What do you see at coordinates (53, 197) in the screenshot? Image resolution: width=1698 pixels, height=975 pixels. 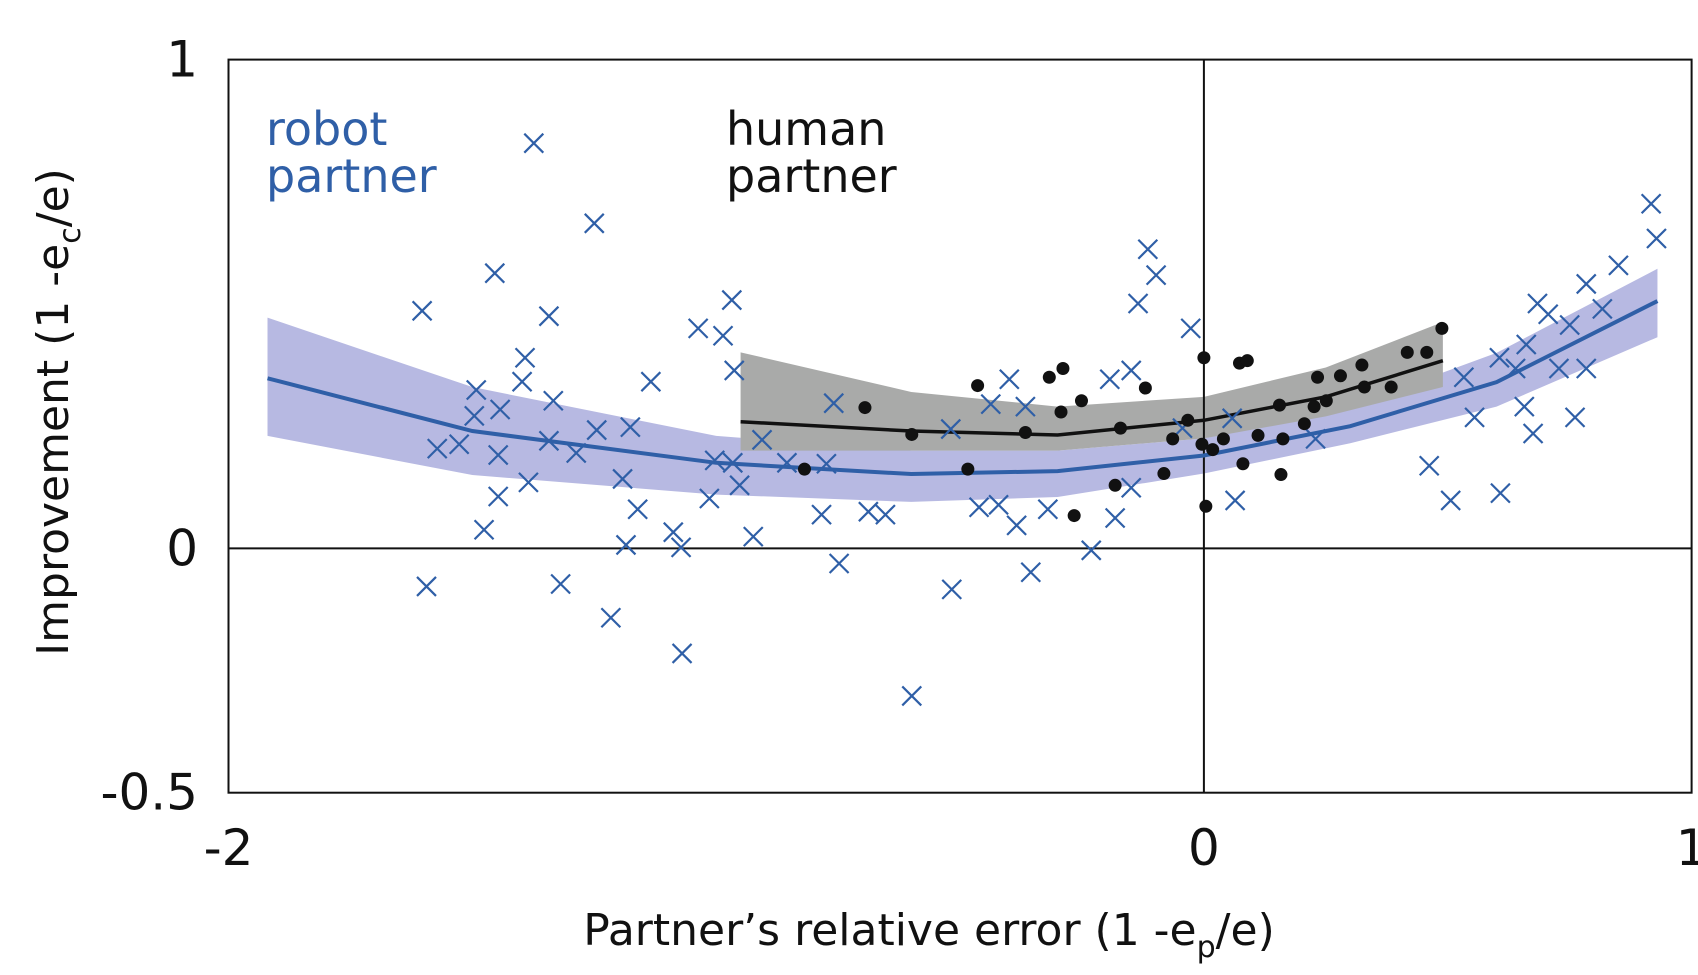 I see `label-part: /e)` at bounding box center [53, 197].